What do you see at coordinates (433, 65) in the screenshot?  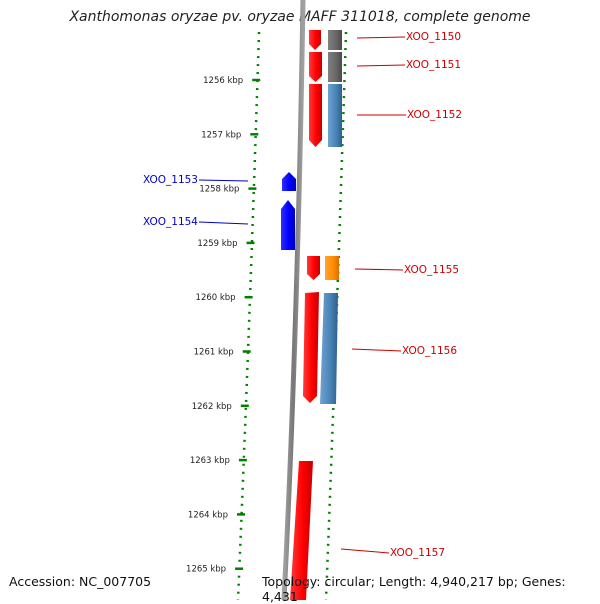 I see `label-XOO_1151: XOO_1151` at bounding box center [433, 65].